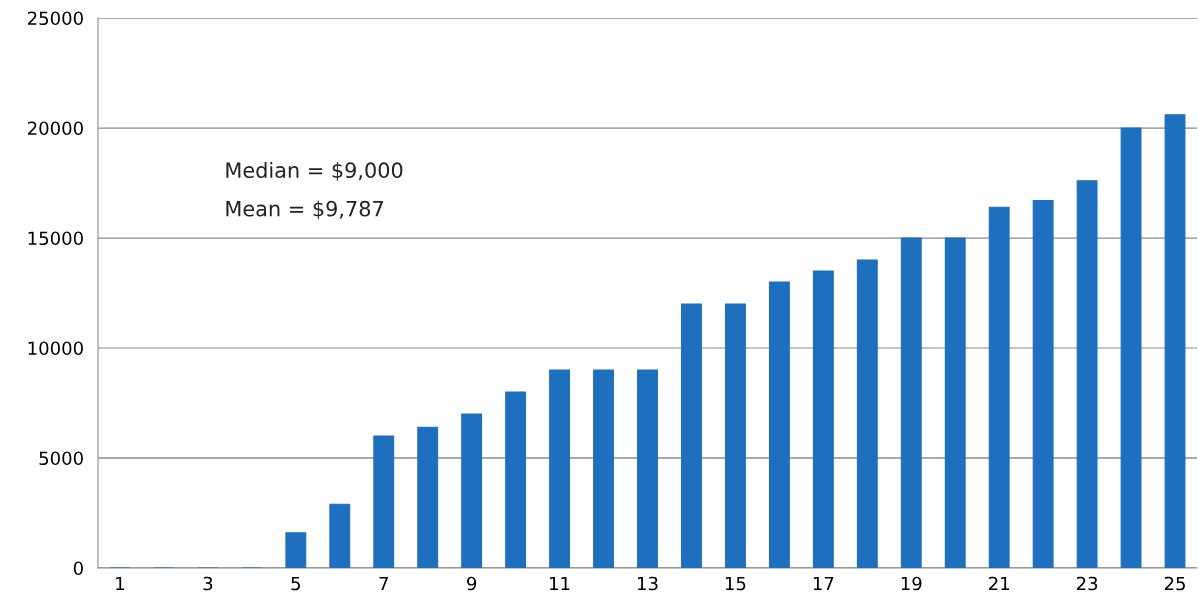  I want to click on x-tick-label: 7, so click(383, 583).